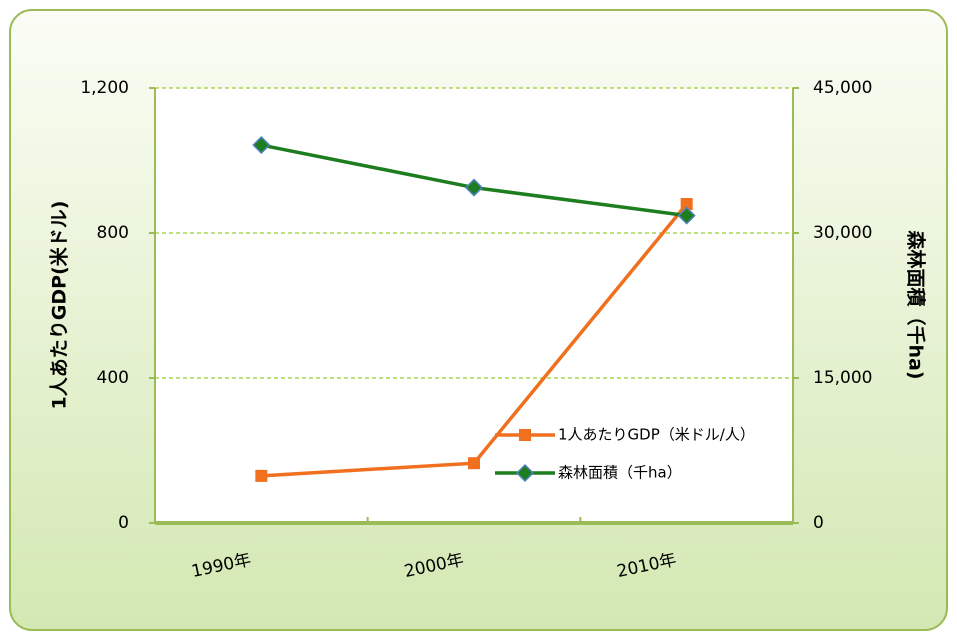 This screenshot has width=957, height=641. What do you see at coordinates (916, 304) in the screenshot?
I see `y2-axis-title: 森林面積（千ha)` at bounding box center [916, 304].